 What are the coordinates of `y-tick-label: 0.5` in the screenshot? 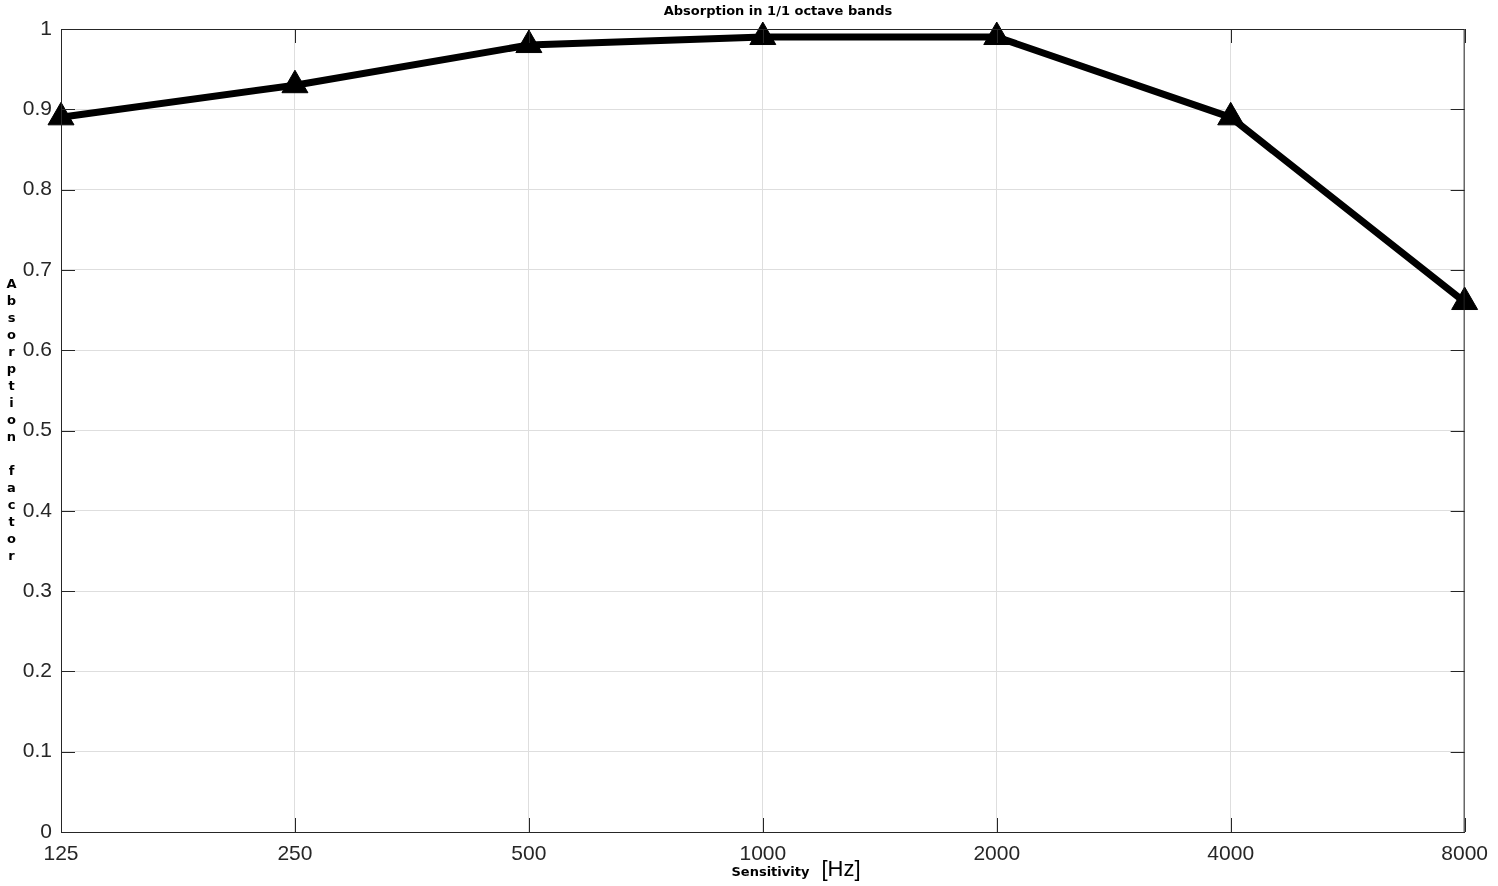 It's located at (37, 429).